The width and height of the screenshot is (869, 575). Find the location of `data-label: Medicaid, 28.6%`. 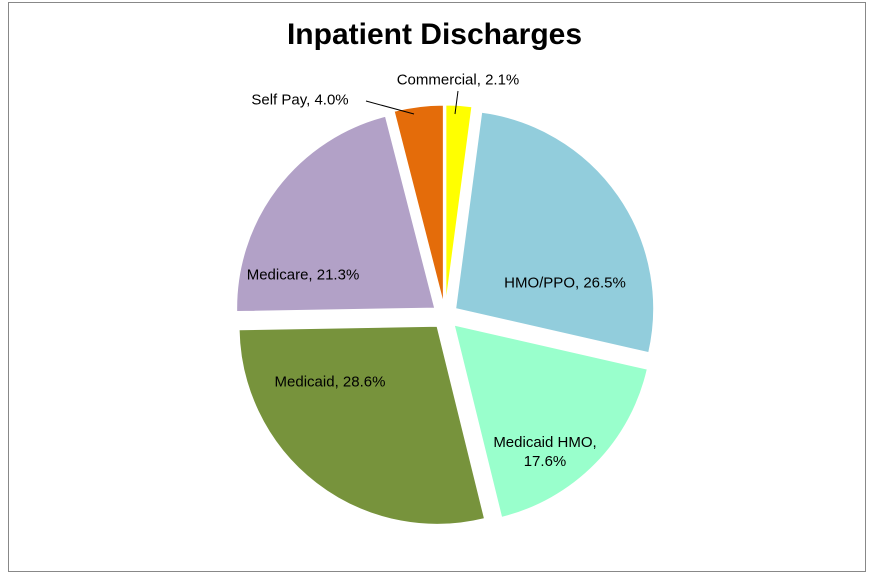

data-label: Medicaid, 28.6% is located at coordinates (330, 382).